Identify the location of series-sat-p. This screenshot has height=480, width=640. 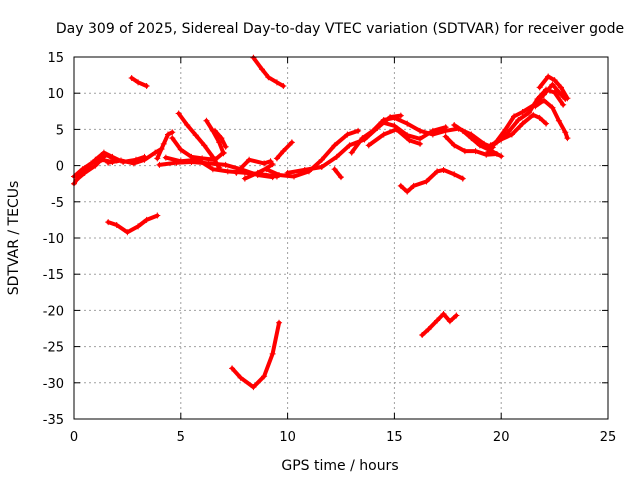
(284, 150).